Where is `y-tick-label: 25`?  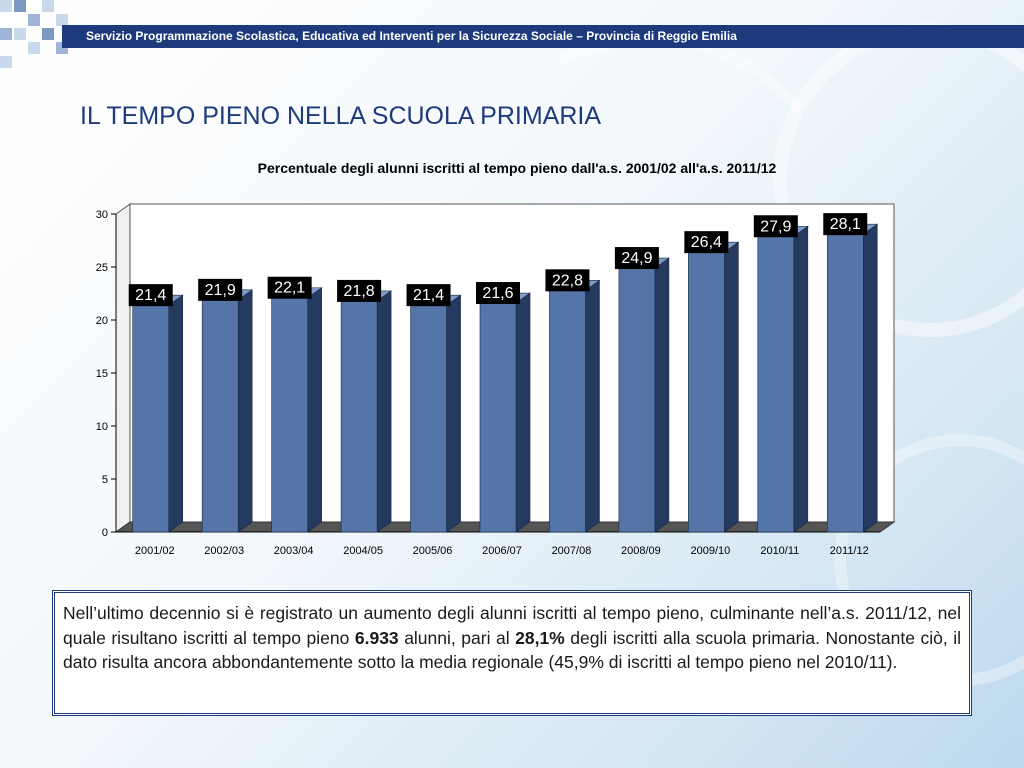 y-tick-label: 25 is located at coordinates (102, 268).